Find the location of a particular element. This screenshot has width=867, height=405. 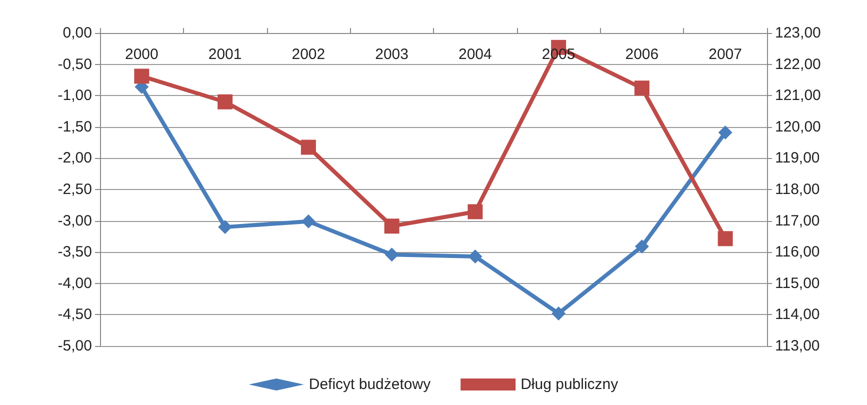

y-tick-label: -3,00 is located at coordinates (75, 221).